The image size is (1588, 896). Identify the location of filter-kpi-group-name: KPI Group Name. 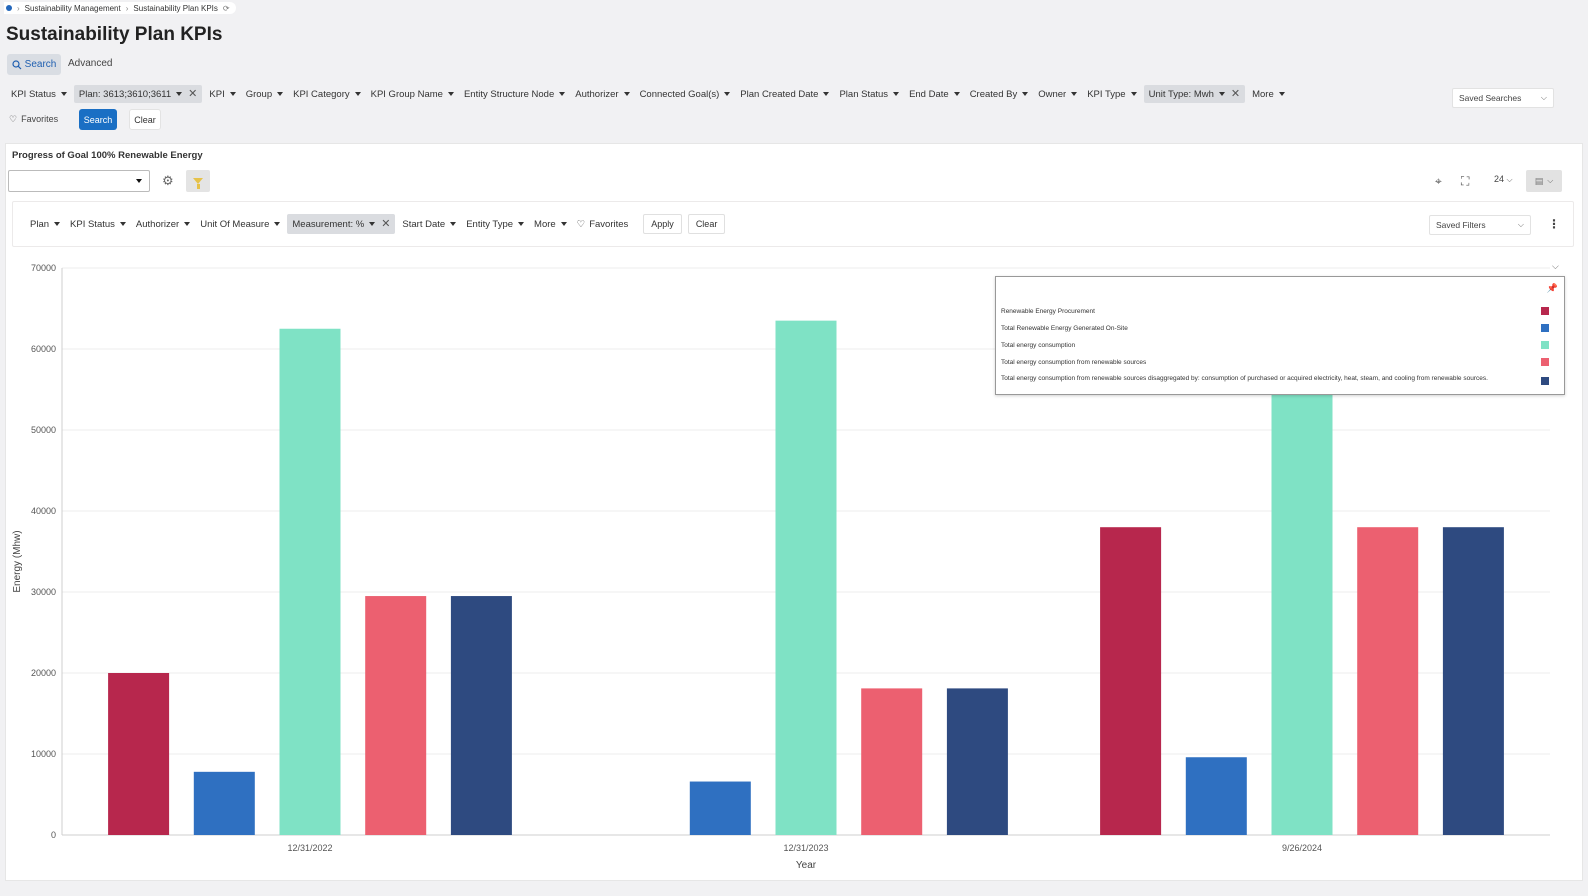
(412, 94).